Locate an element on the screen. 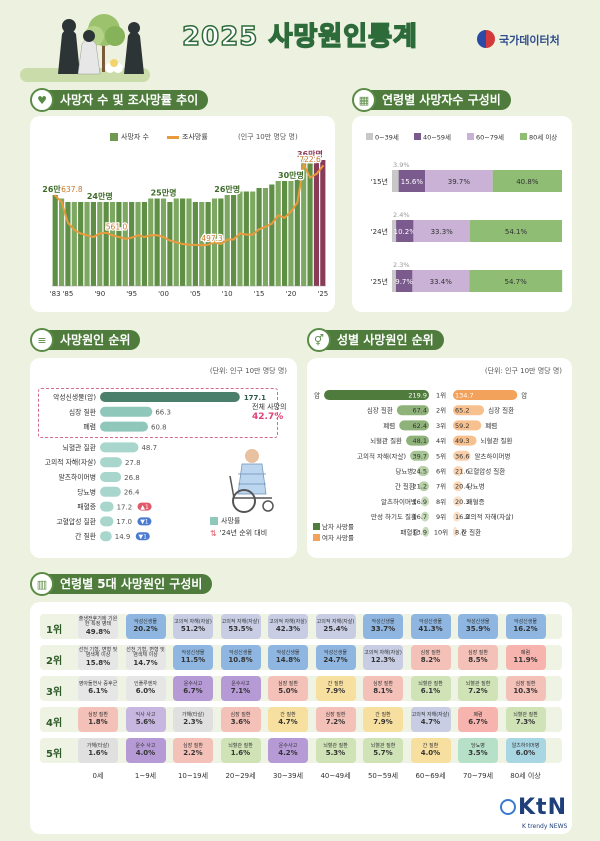 The height and width of the screenshot is (841, 600). male-cause: 고의적 자해(자살) is located at coordinates (381, 455).